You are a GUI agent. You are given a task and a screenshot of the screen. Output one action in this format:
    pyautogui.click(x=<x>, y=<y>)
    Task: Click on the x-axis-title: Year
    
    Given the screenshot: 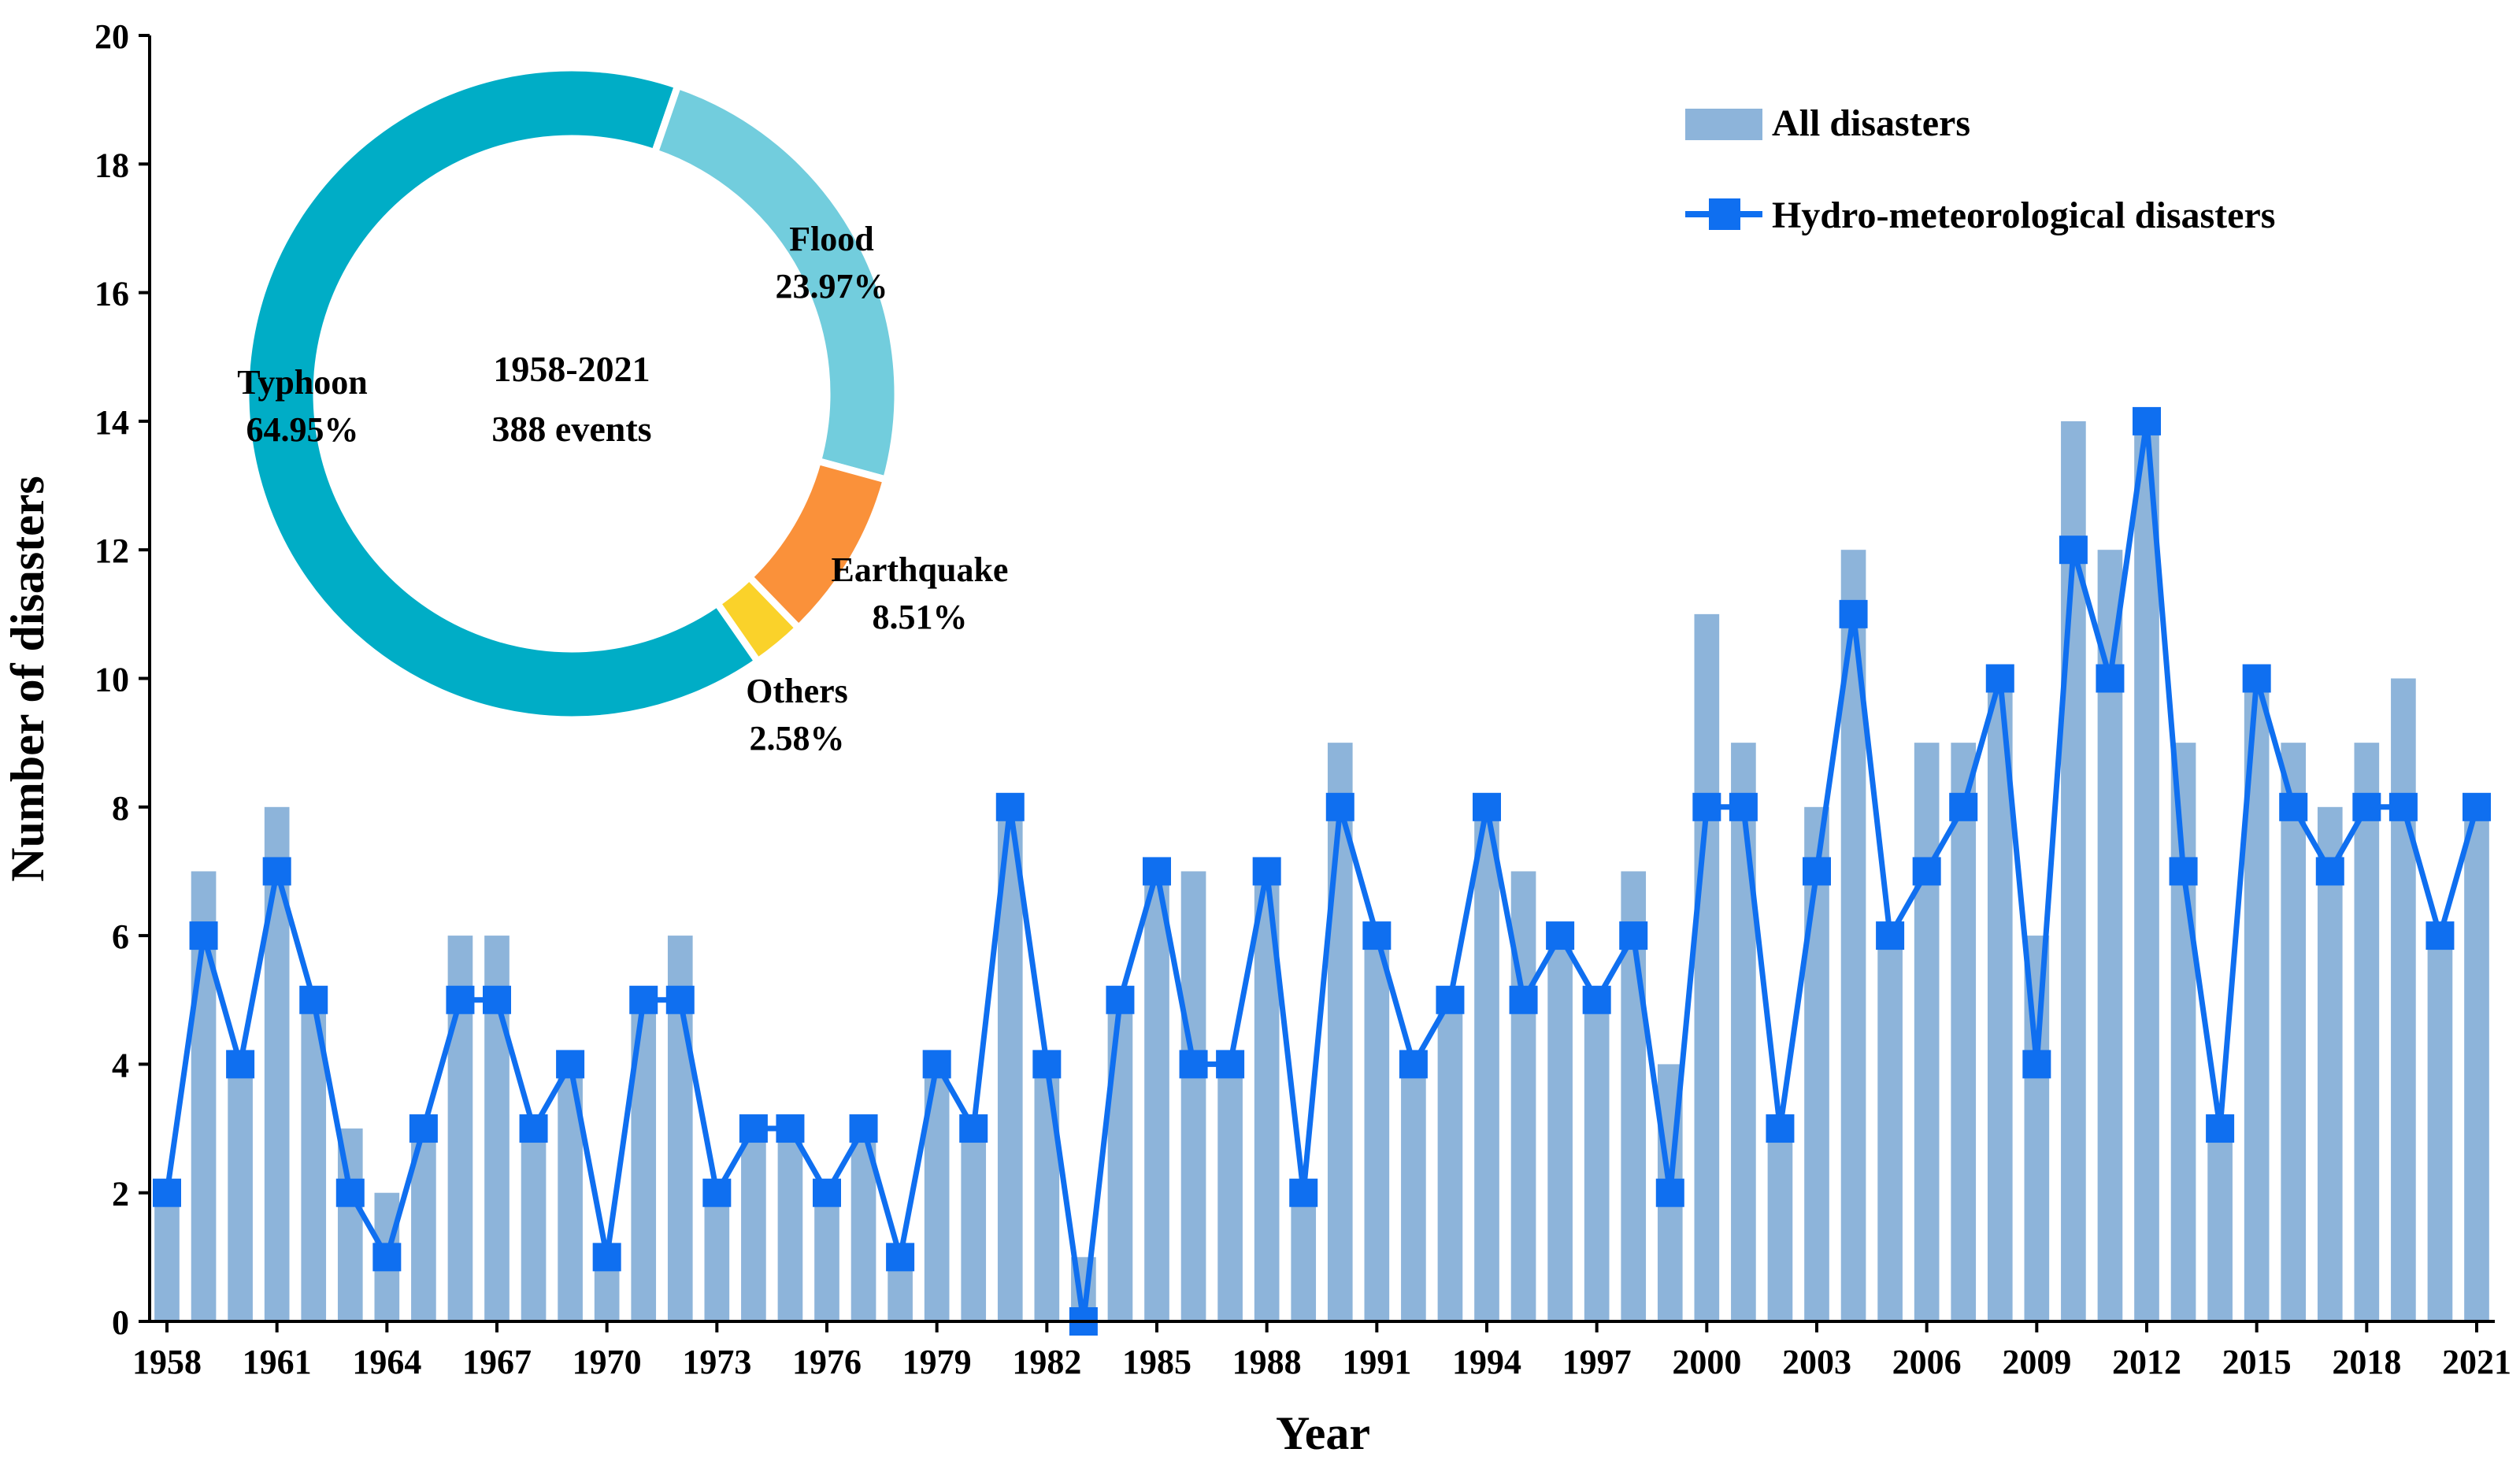 What is the action you would take?
    pyautogui.click(x=1323, y=1433)
    